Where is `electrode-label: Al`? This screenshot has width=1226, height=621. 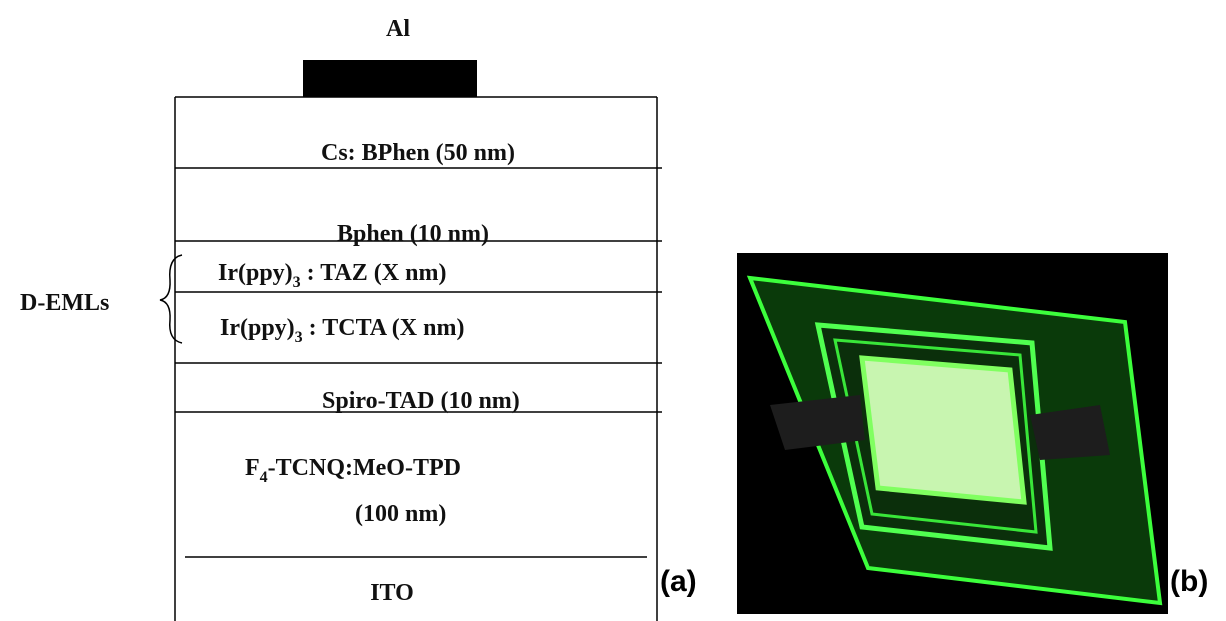 electrode-label: Al is located at coordinates (398, 29).